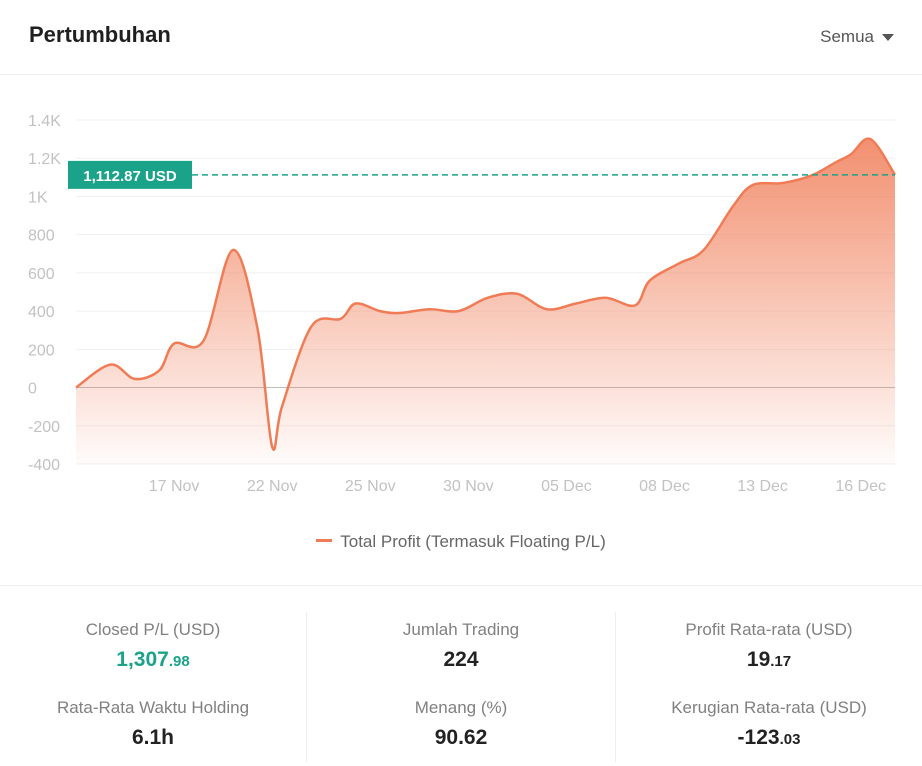  I want to click on y-tick-label: -400, so click(44, 465).